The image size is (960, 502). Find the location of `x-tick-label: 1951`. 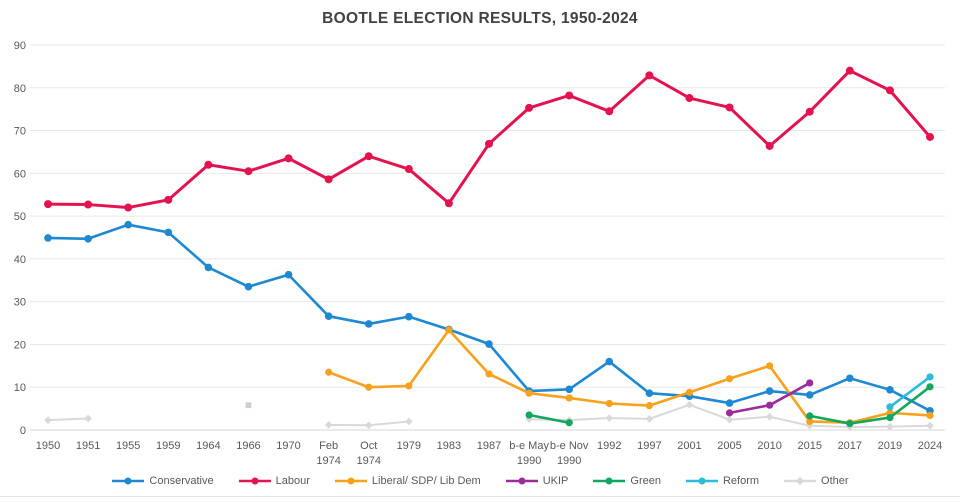

x-tick-label: 1951 is located at coordinates (88, 446).